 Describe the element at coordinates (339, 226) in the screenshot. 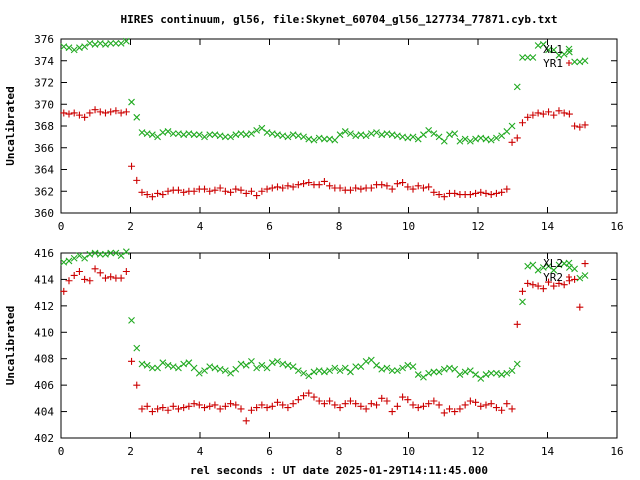

I see `x-tick-label: 8` at that location.